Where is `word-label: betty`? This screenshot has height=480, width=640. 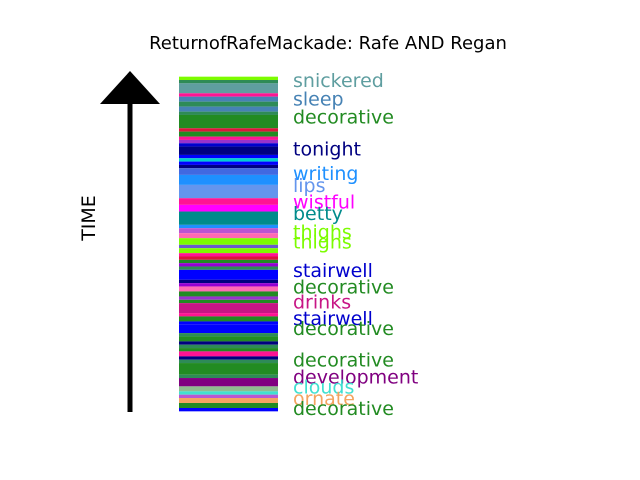
word-label: betty is located at coordinates (318, 214).